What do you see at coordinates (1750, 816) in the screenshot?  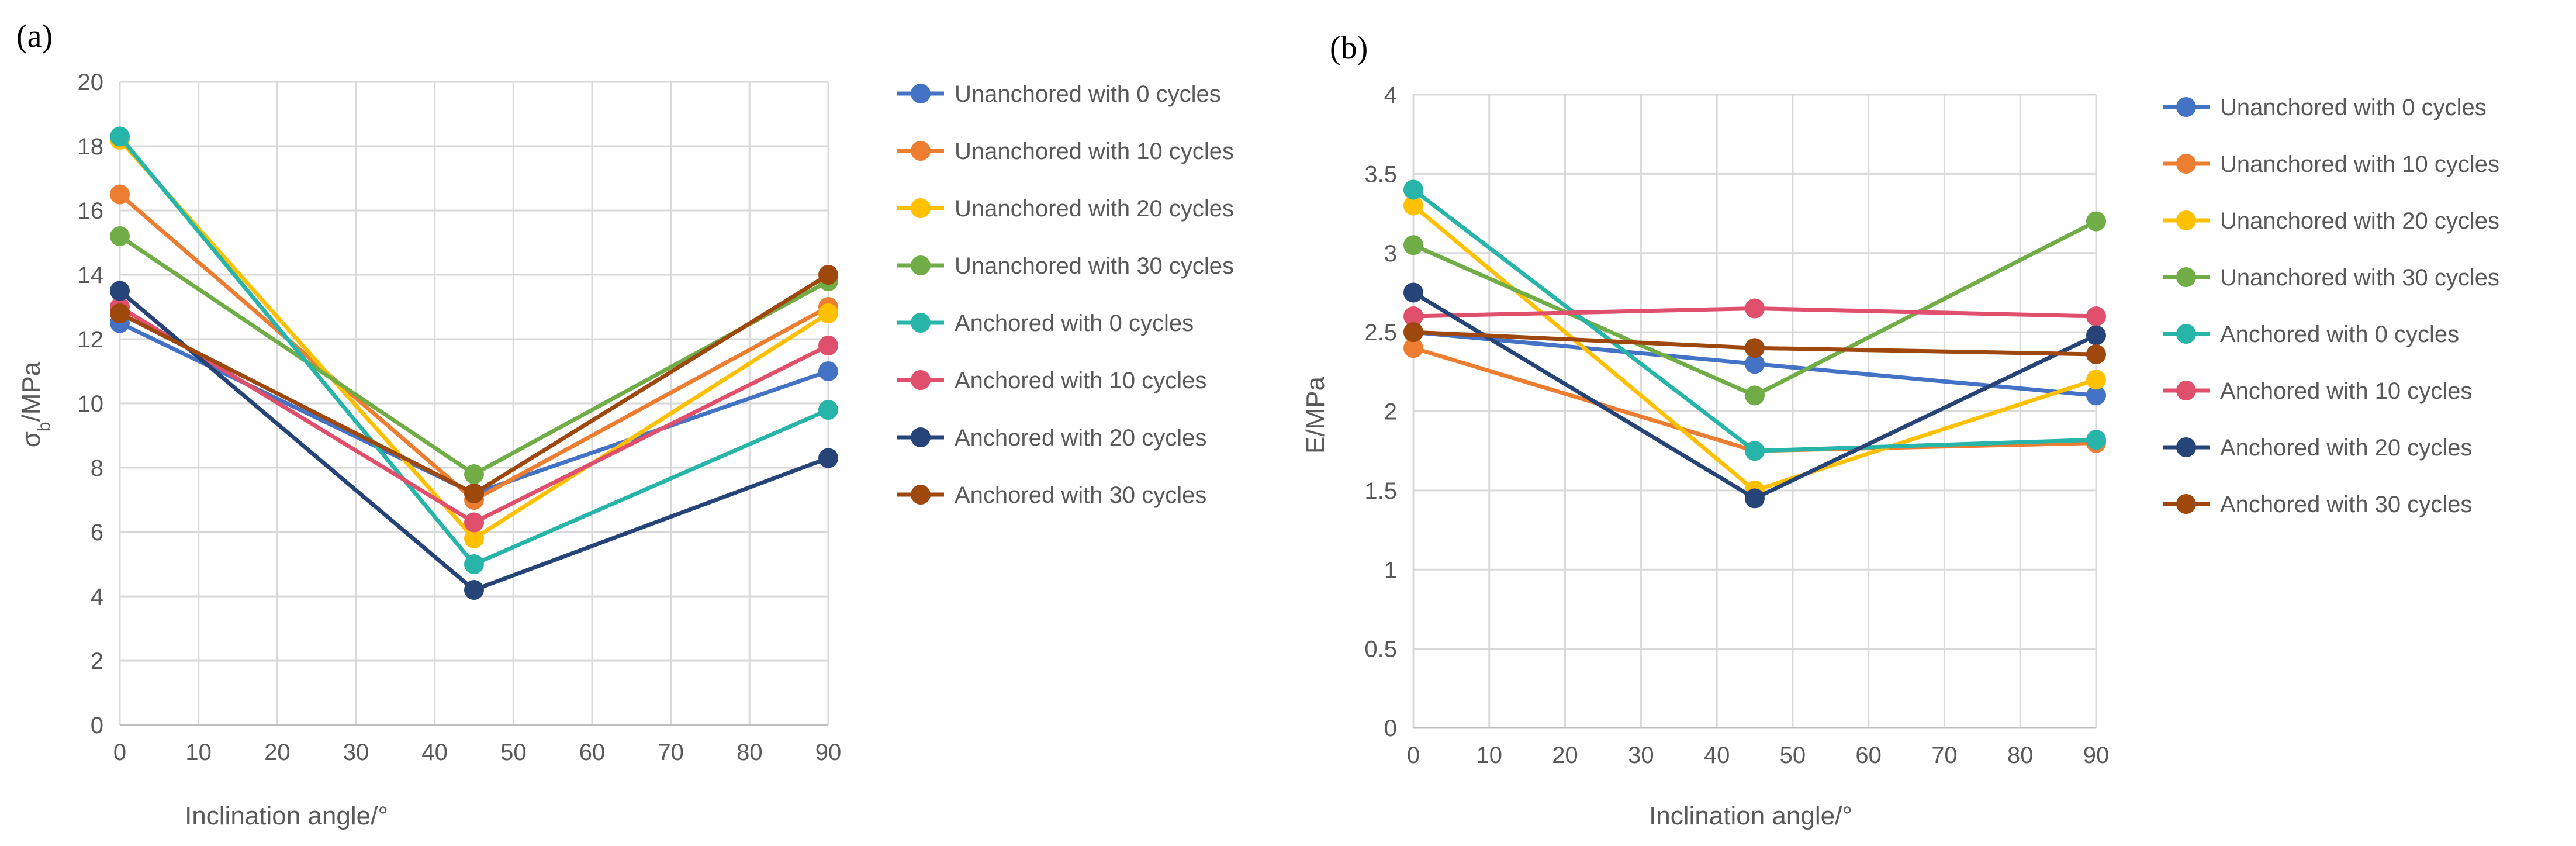 I see `x-axis-title-b: Inclination angle/°` at bounding box center [1750, 816].